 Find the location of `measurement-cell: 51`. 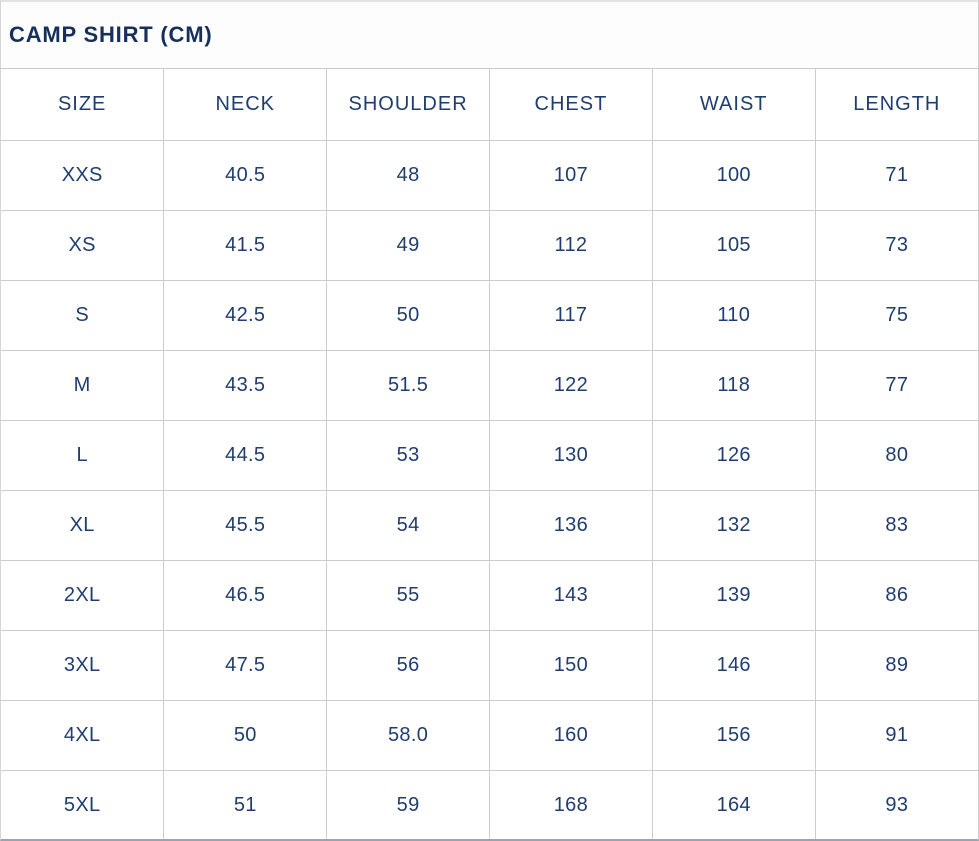

measurement-cell: 51 is located at coordinates (245, 804).